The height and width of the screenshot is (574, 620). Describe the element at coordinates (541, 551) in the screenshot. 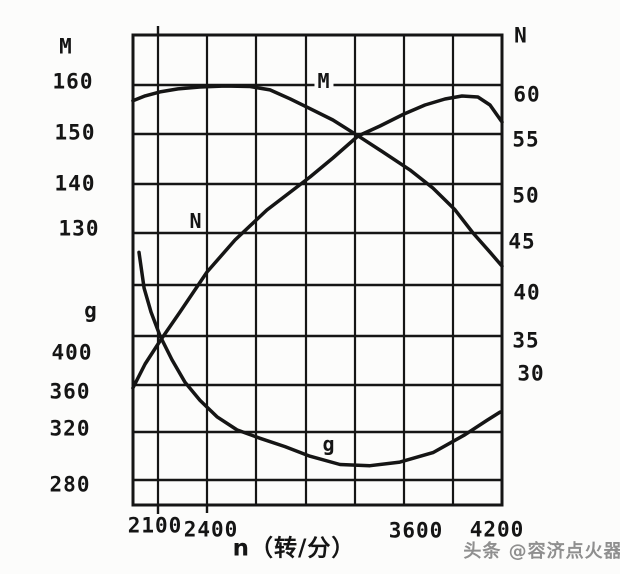

I see `watermark-text: 头条 @容济点火器` at that location.